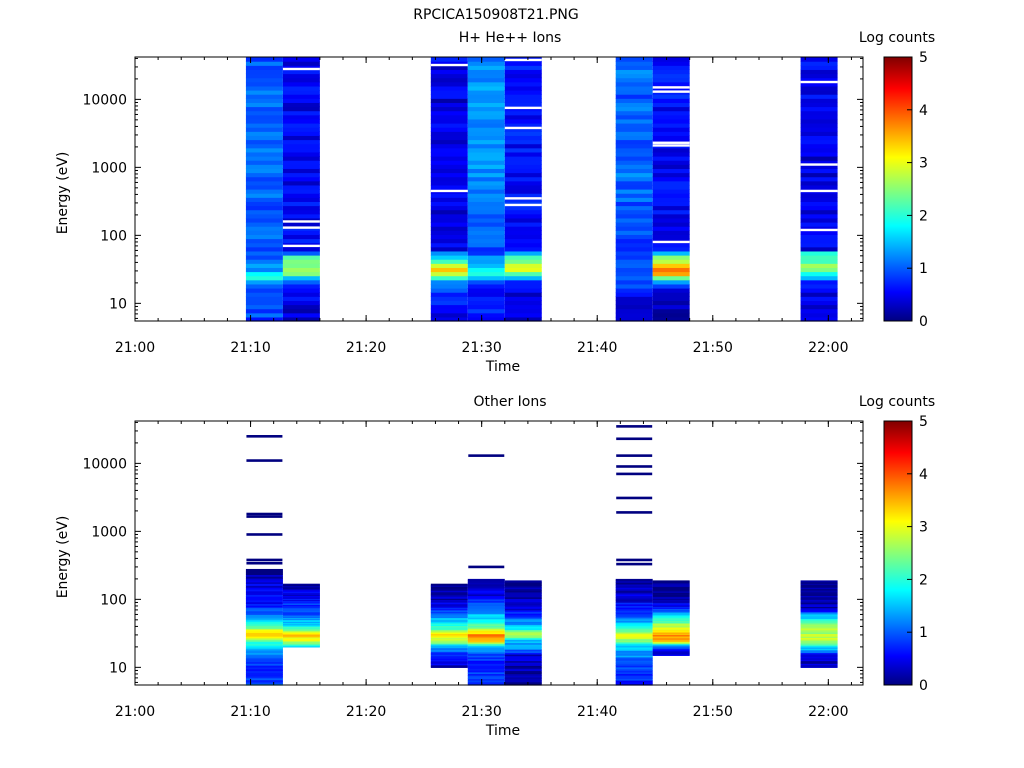 This screenshot has width=1024, height=768. What do you see at coordinates (713, 712) in the screenshot?
I see `x-tick-label: 21:50` at bounding box center [713, 712].